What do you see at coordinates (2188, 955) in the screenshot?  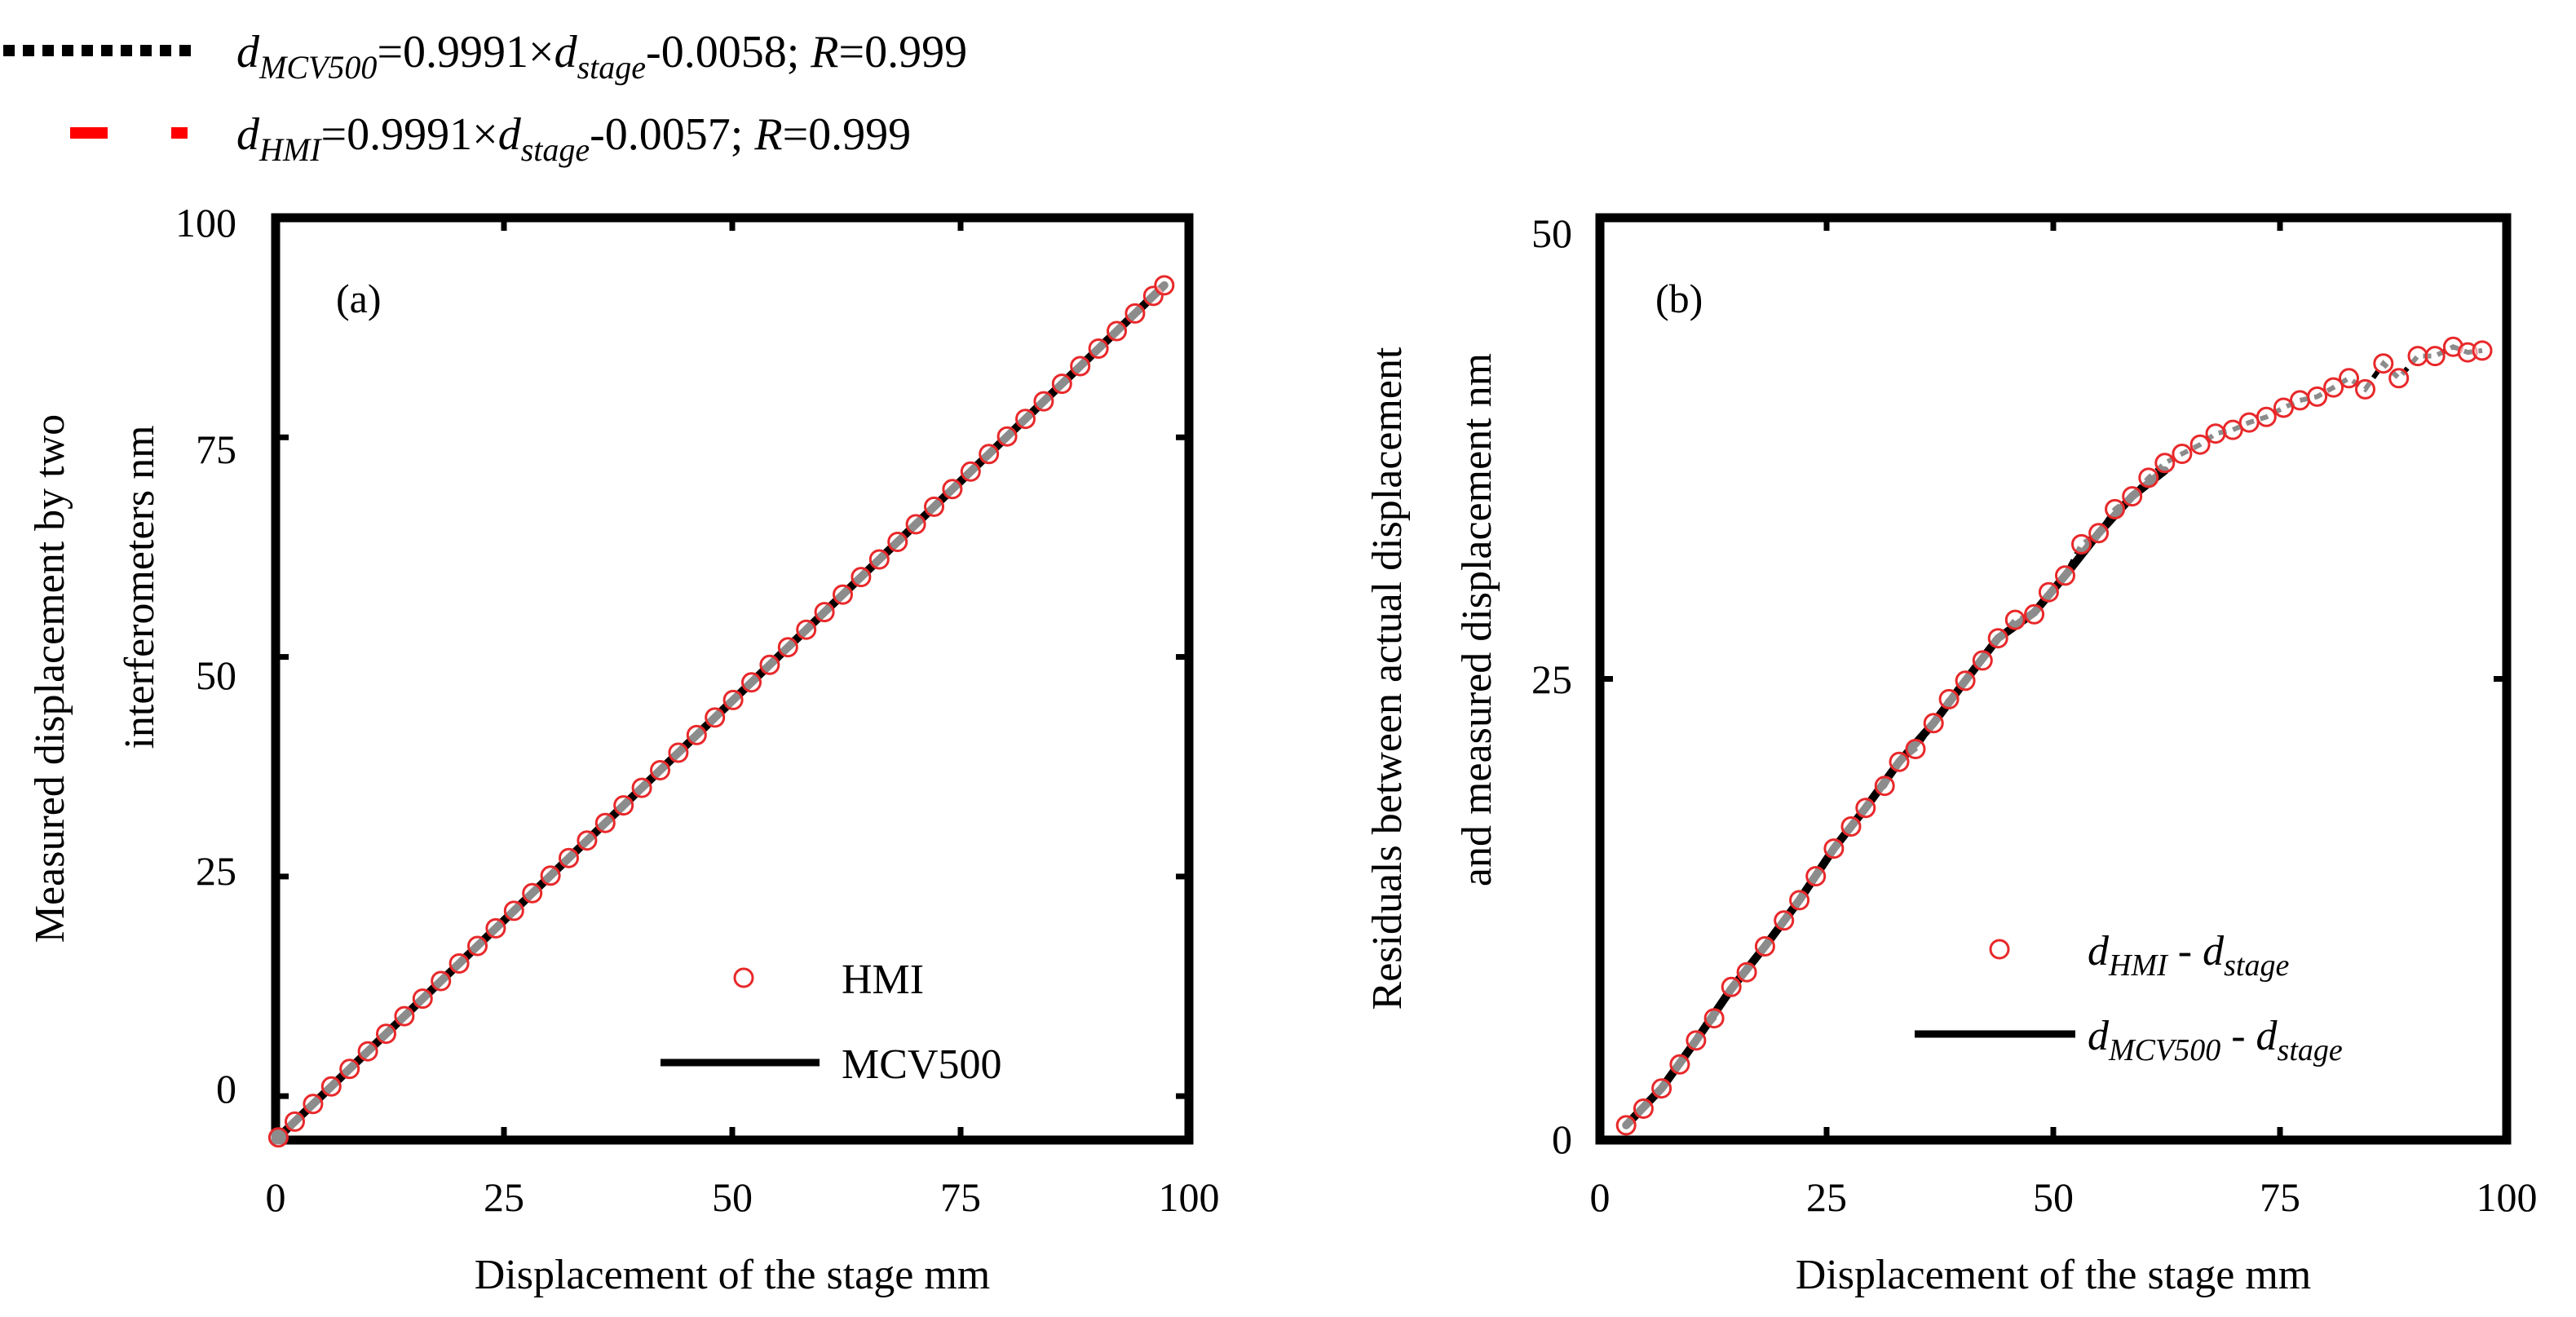 I see `legend-hmi-residual-label: dHMI - dstage` at bounding box center [2188, 955].